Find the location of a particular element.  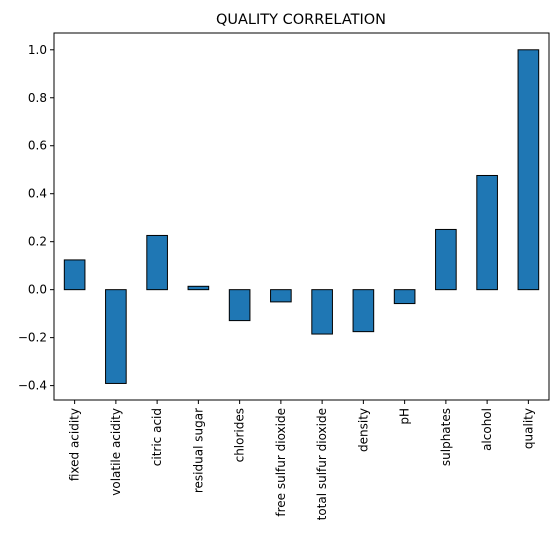

x-tick-label: citric acid is located at coordinates (157, 437).